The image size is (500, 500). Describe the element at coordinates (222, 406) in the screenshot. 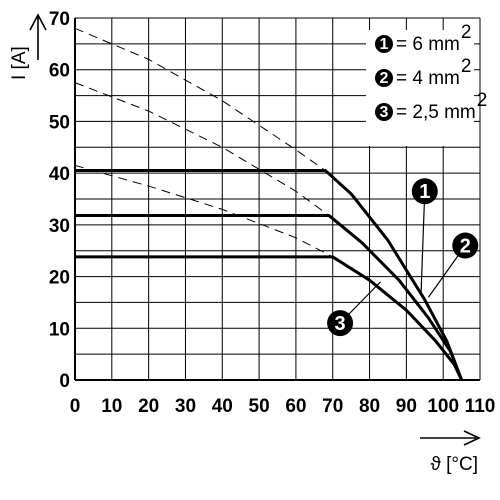

I see `x-tick-label: 40` at that location.